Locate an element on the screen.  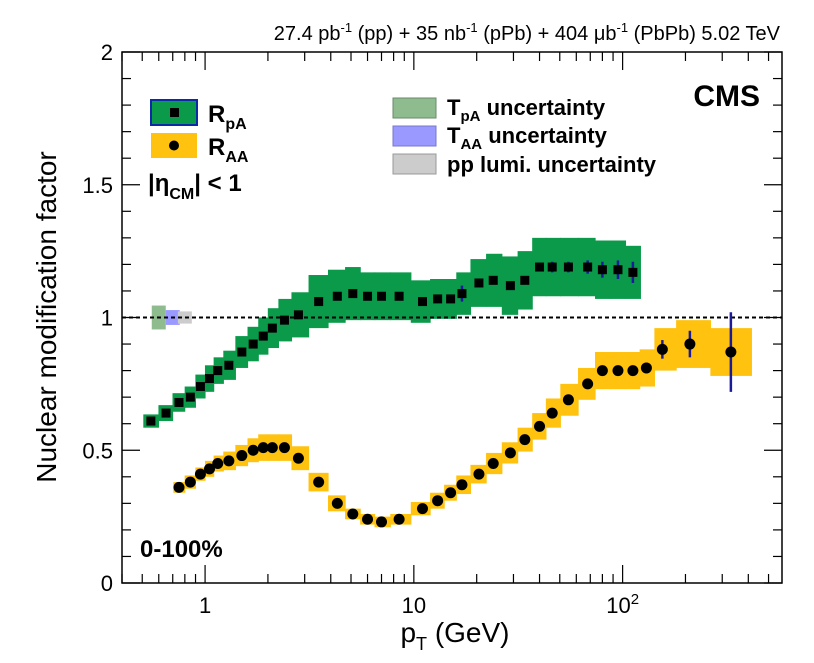
legend-lumi-swatch is located at coordinates (414, 164).